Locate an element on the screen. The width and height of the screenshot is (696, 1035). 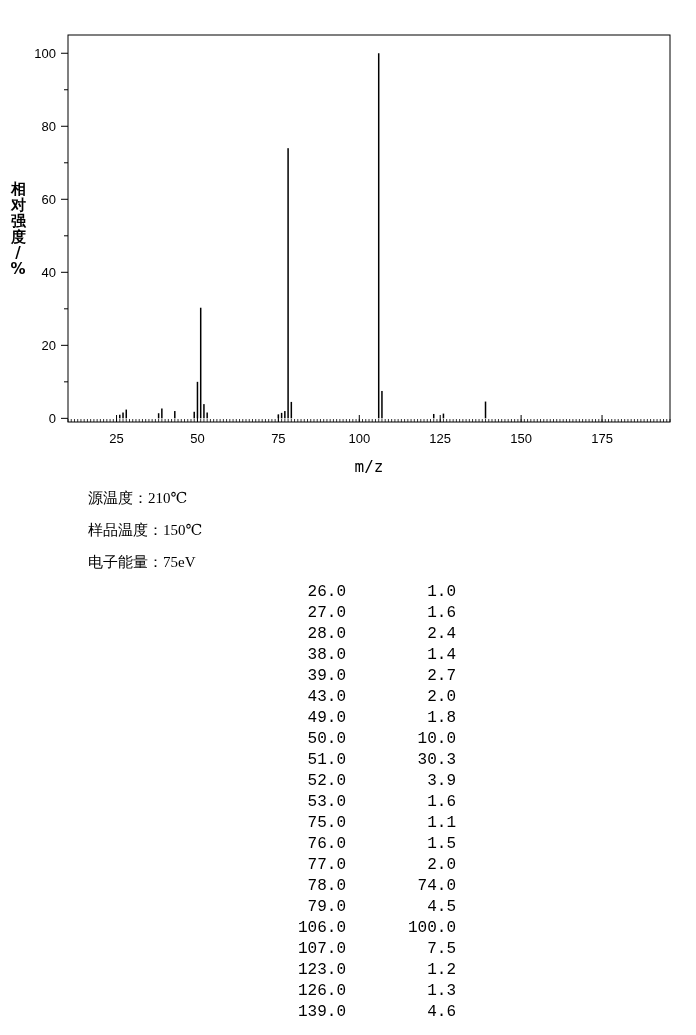
text: 52.0 is located at coordinates (326, 781).